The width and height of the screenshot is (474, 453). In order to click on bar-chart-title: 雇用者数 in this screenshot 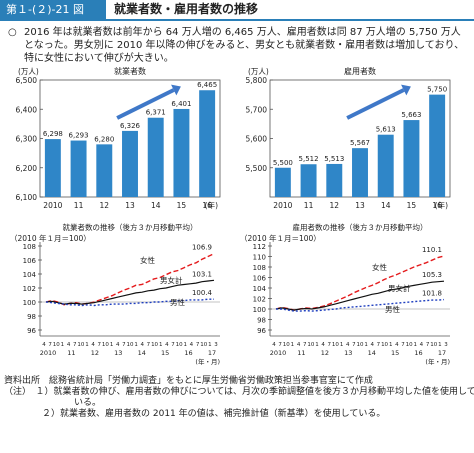, I will do `click(360, 71)`.